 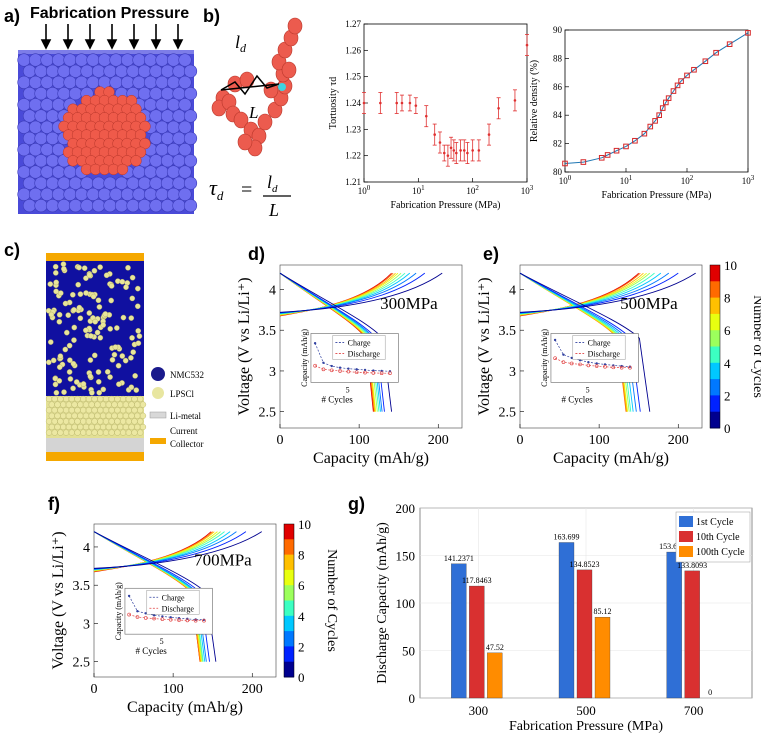 What do you see at coordinates (82, 663) in the screenshot?
I see `y-tick-label: 2.5` at bounding box center [82, 663].